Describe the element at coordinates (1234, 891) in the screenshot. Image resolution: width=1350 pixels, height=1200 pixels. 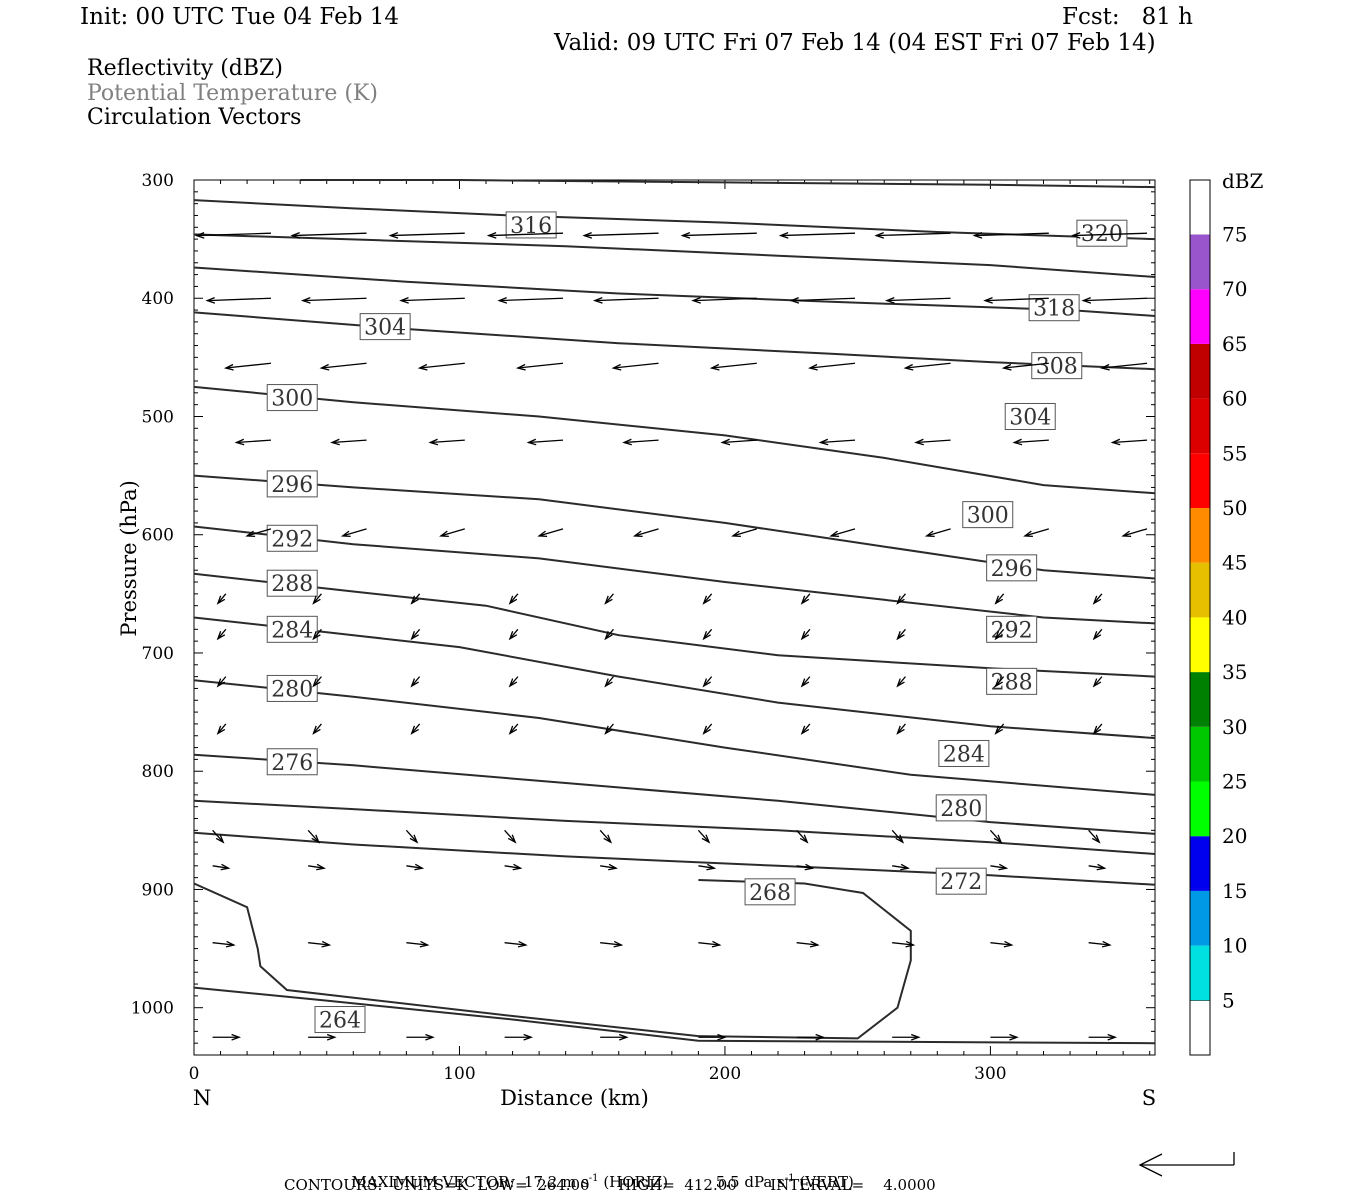
I see `colorbar-label: 15` at that location.